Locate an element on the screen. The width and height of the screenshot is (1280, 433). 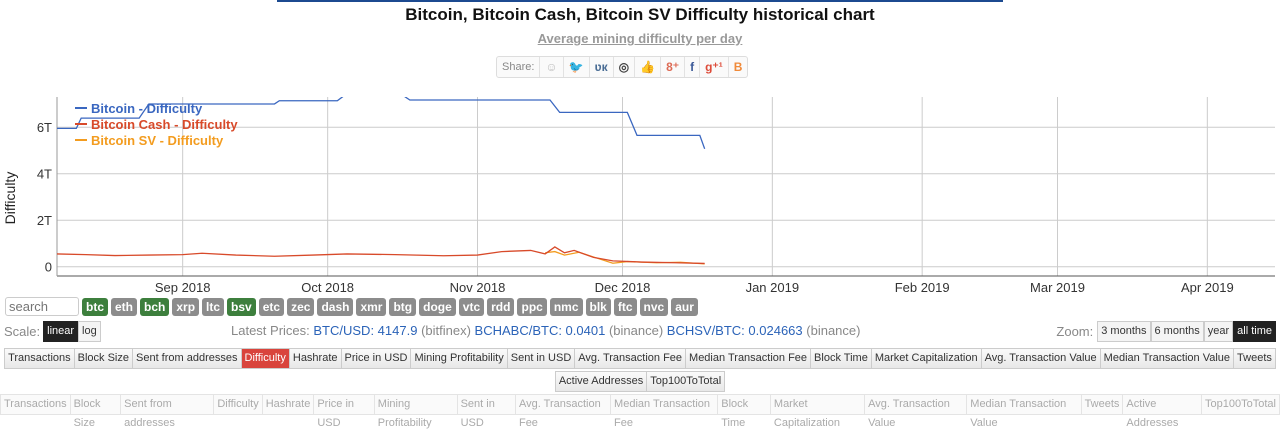
coin-button-eth: eth is located at coordinates (124, 306).